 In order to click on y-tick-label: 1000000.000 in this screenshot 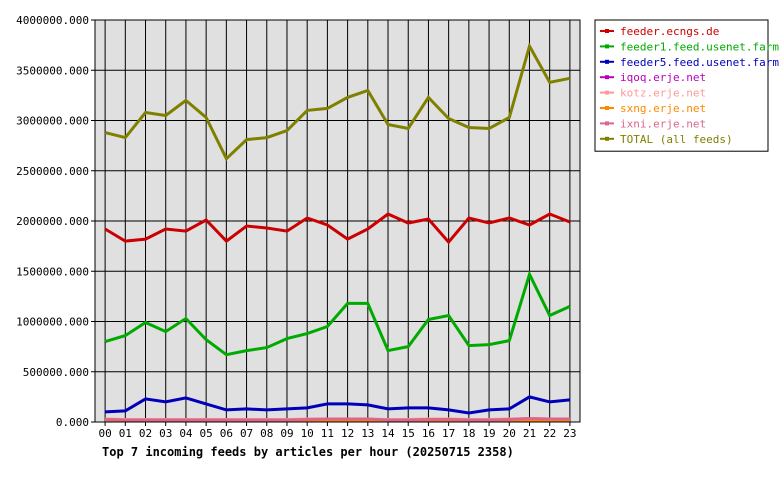, I will do `click(52, 322)`.